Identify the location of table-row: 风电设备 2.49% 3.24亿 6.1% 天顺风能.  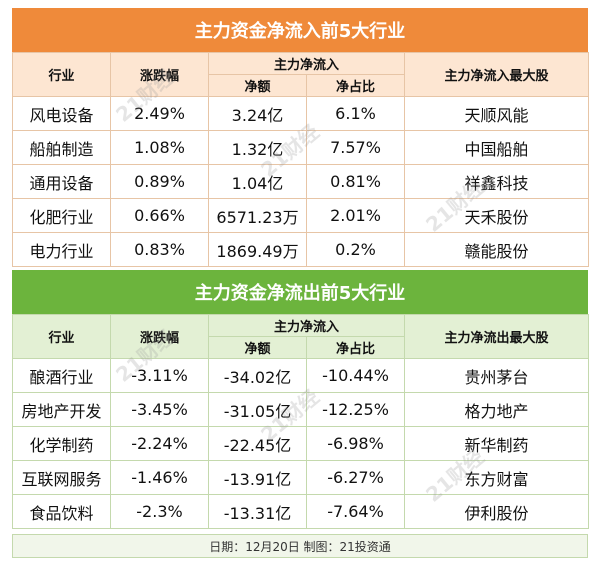
(301, 113).